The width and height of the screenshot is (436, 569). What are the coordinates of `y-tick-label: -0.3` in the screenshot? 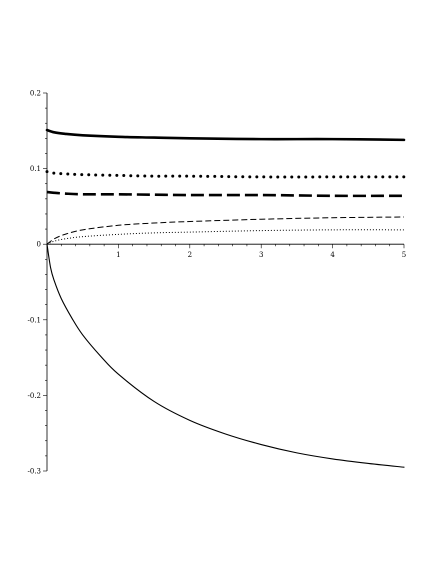 It's located at (35, 472).